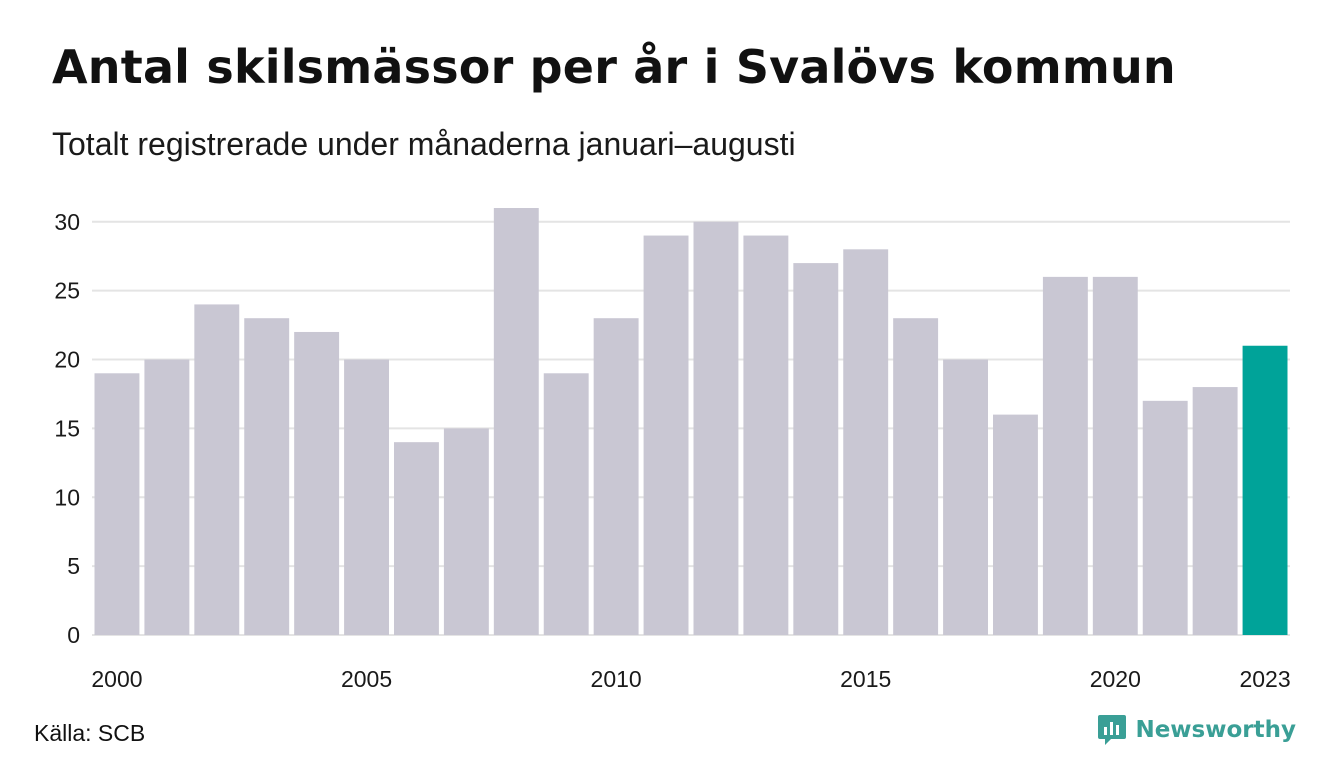 The image size is (1340, 780). I want to click on bar-2005, so click(366, 497).